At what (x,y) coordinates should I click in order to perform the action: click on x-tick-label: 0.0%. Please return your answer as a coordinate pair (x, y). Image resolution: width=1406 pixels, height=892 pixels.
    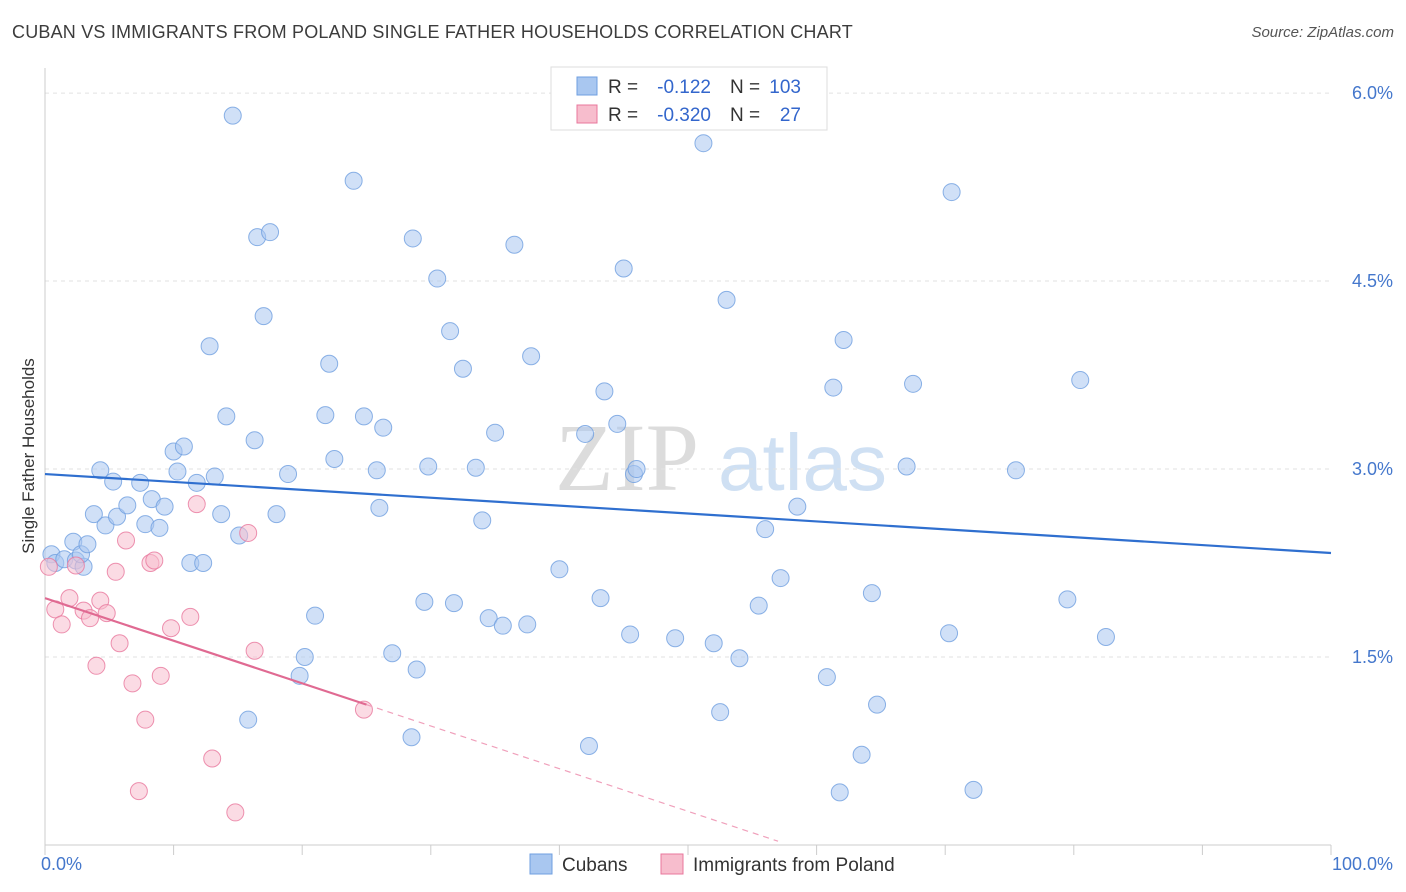
    Looking at the image, I should click on (61, 864).